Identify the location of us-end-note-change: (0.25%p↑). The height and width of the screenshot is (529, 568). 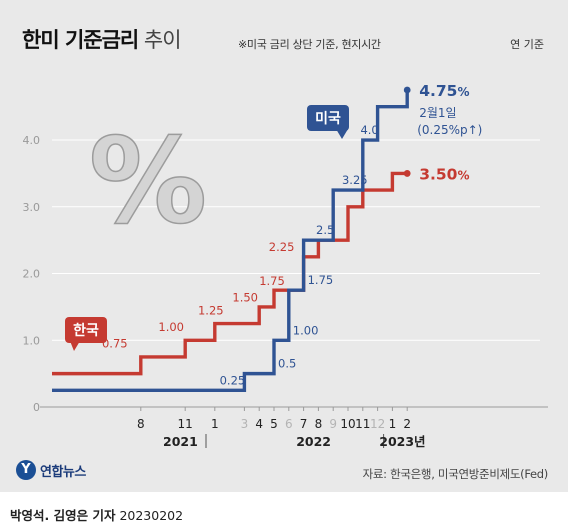
(449, 130).